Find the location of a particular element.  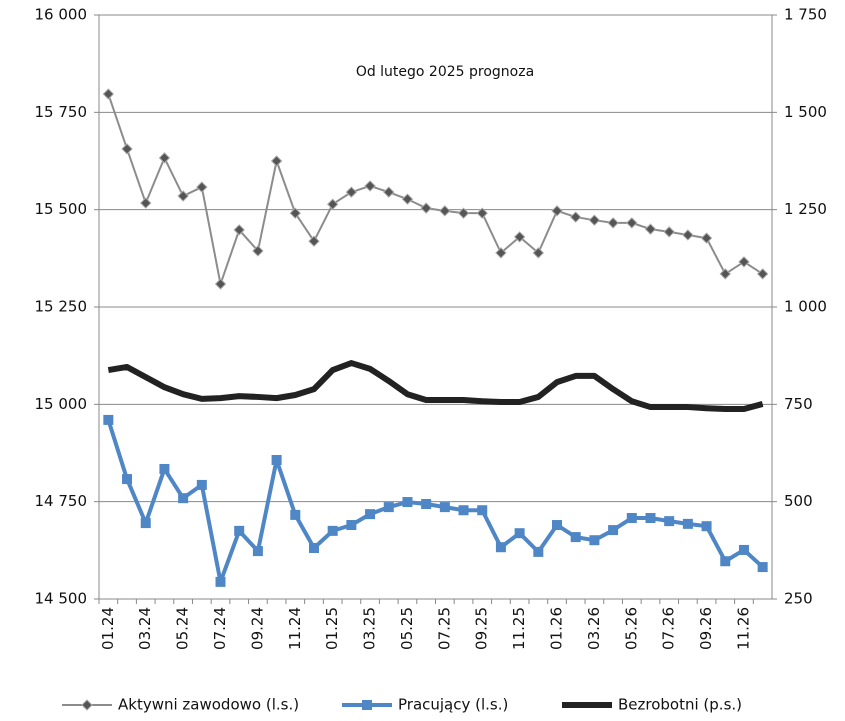

x-tick-label: 01.25 is located at coordinates (332, 628).